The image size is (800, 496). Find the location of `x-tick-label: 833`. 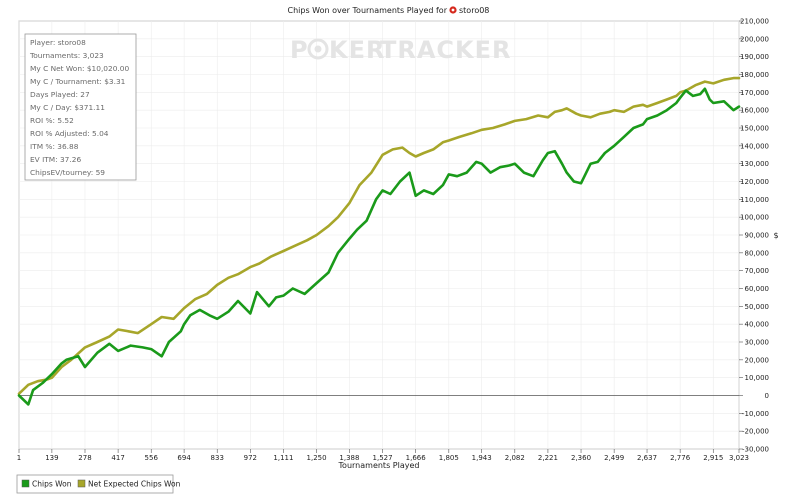

x-tick-label: 833 is located at coordinates (217, 458).